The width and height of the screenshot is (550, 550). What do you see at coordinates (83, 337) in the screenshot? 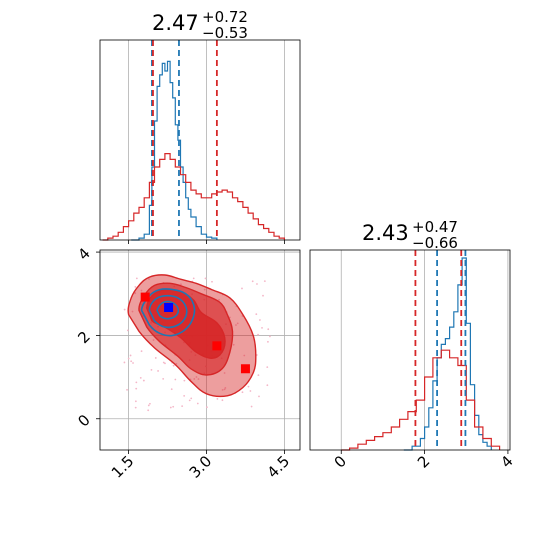
I see `y-tick-label: 2` at bounding box center [83, 337].